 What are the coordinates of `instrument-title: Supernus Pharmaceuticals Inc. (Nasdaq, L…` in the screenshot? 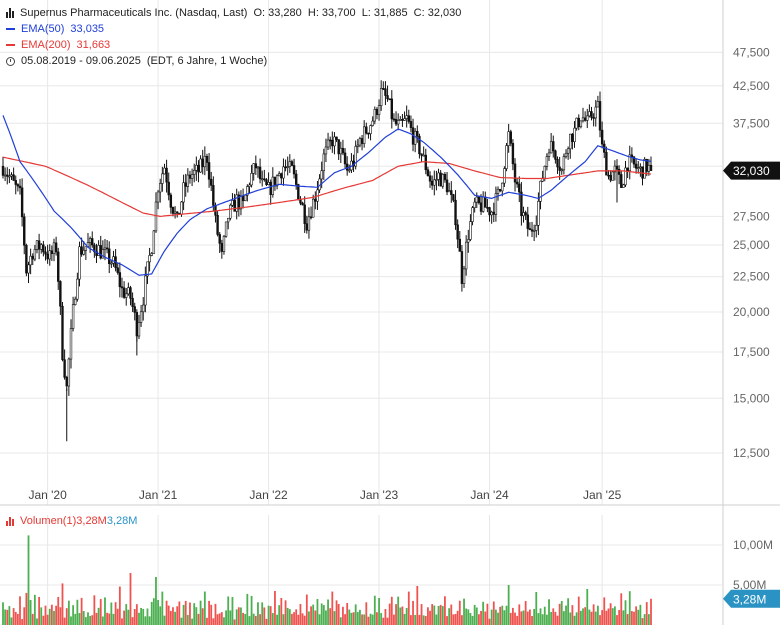 It's located at (134, 13).